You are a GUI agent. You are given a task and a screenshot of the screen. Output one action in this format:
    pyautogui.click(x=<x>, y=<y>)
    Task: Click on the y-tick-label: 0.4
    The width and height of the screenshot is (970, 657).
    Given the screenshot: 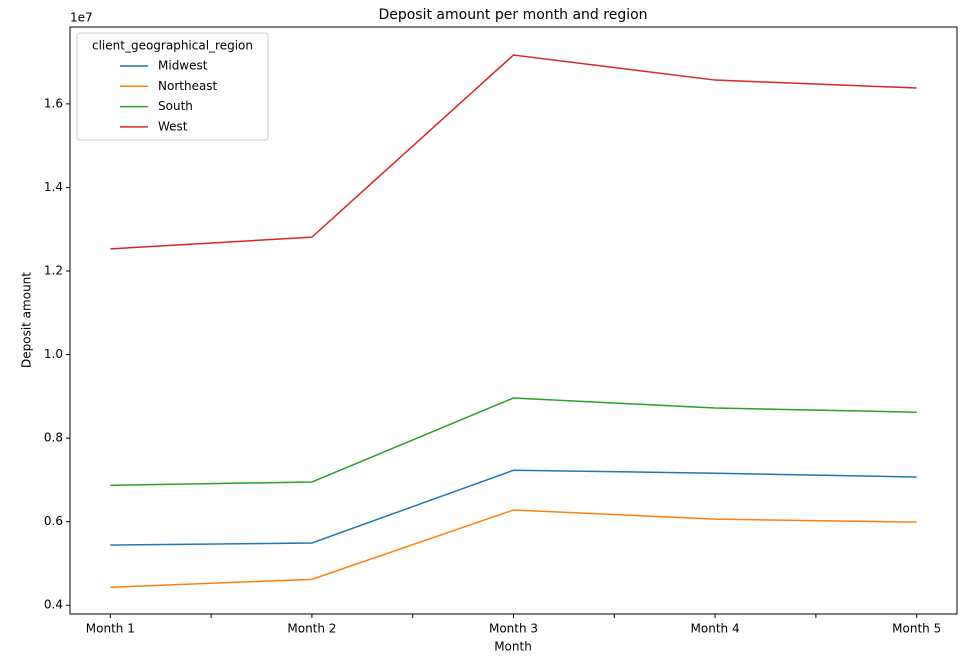 What is the action you would take?
    pyautogui.click(x=53, y=605)
    